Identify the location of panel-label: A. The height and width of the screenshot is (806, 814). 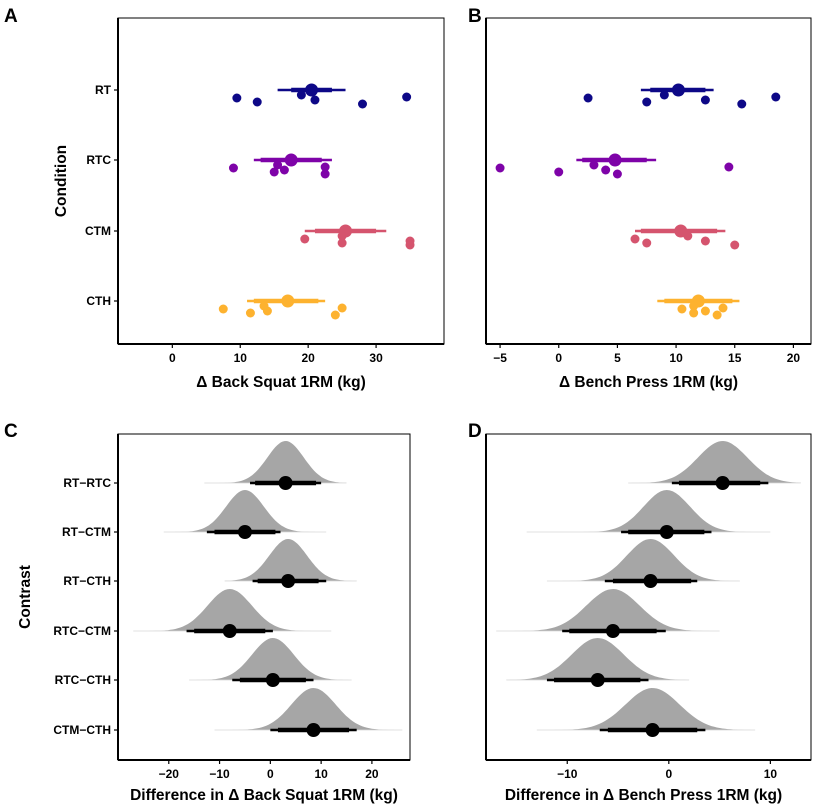
(11, 16).